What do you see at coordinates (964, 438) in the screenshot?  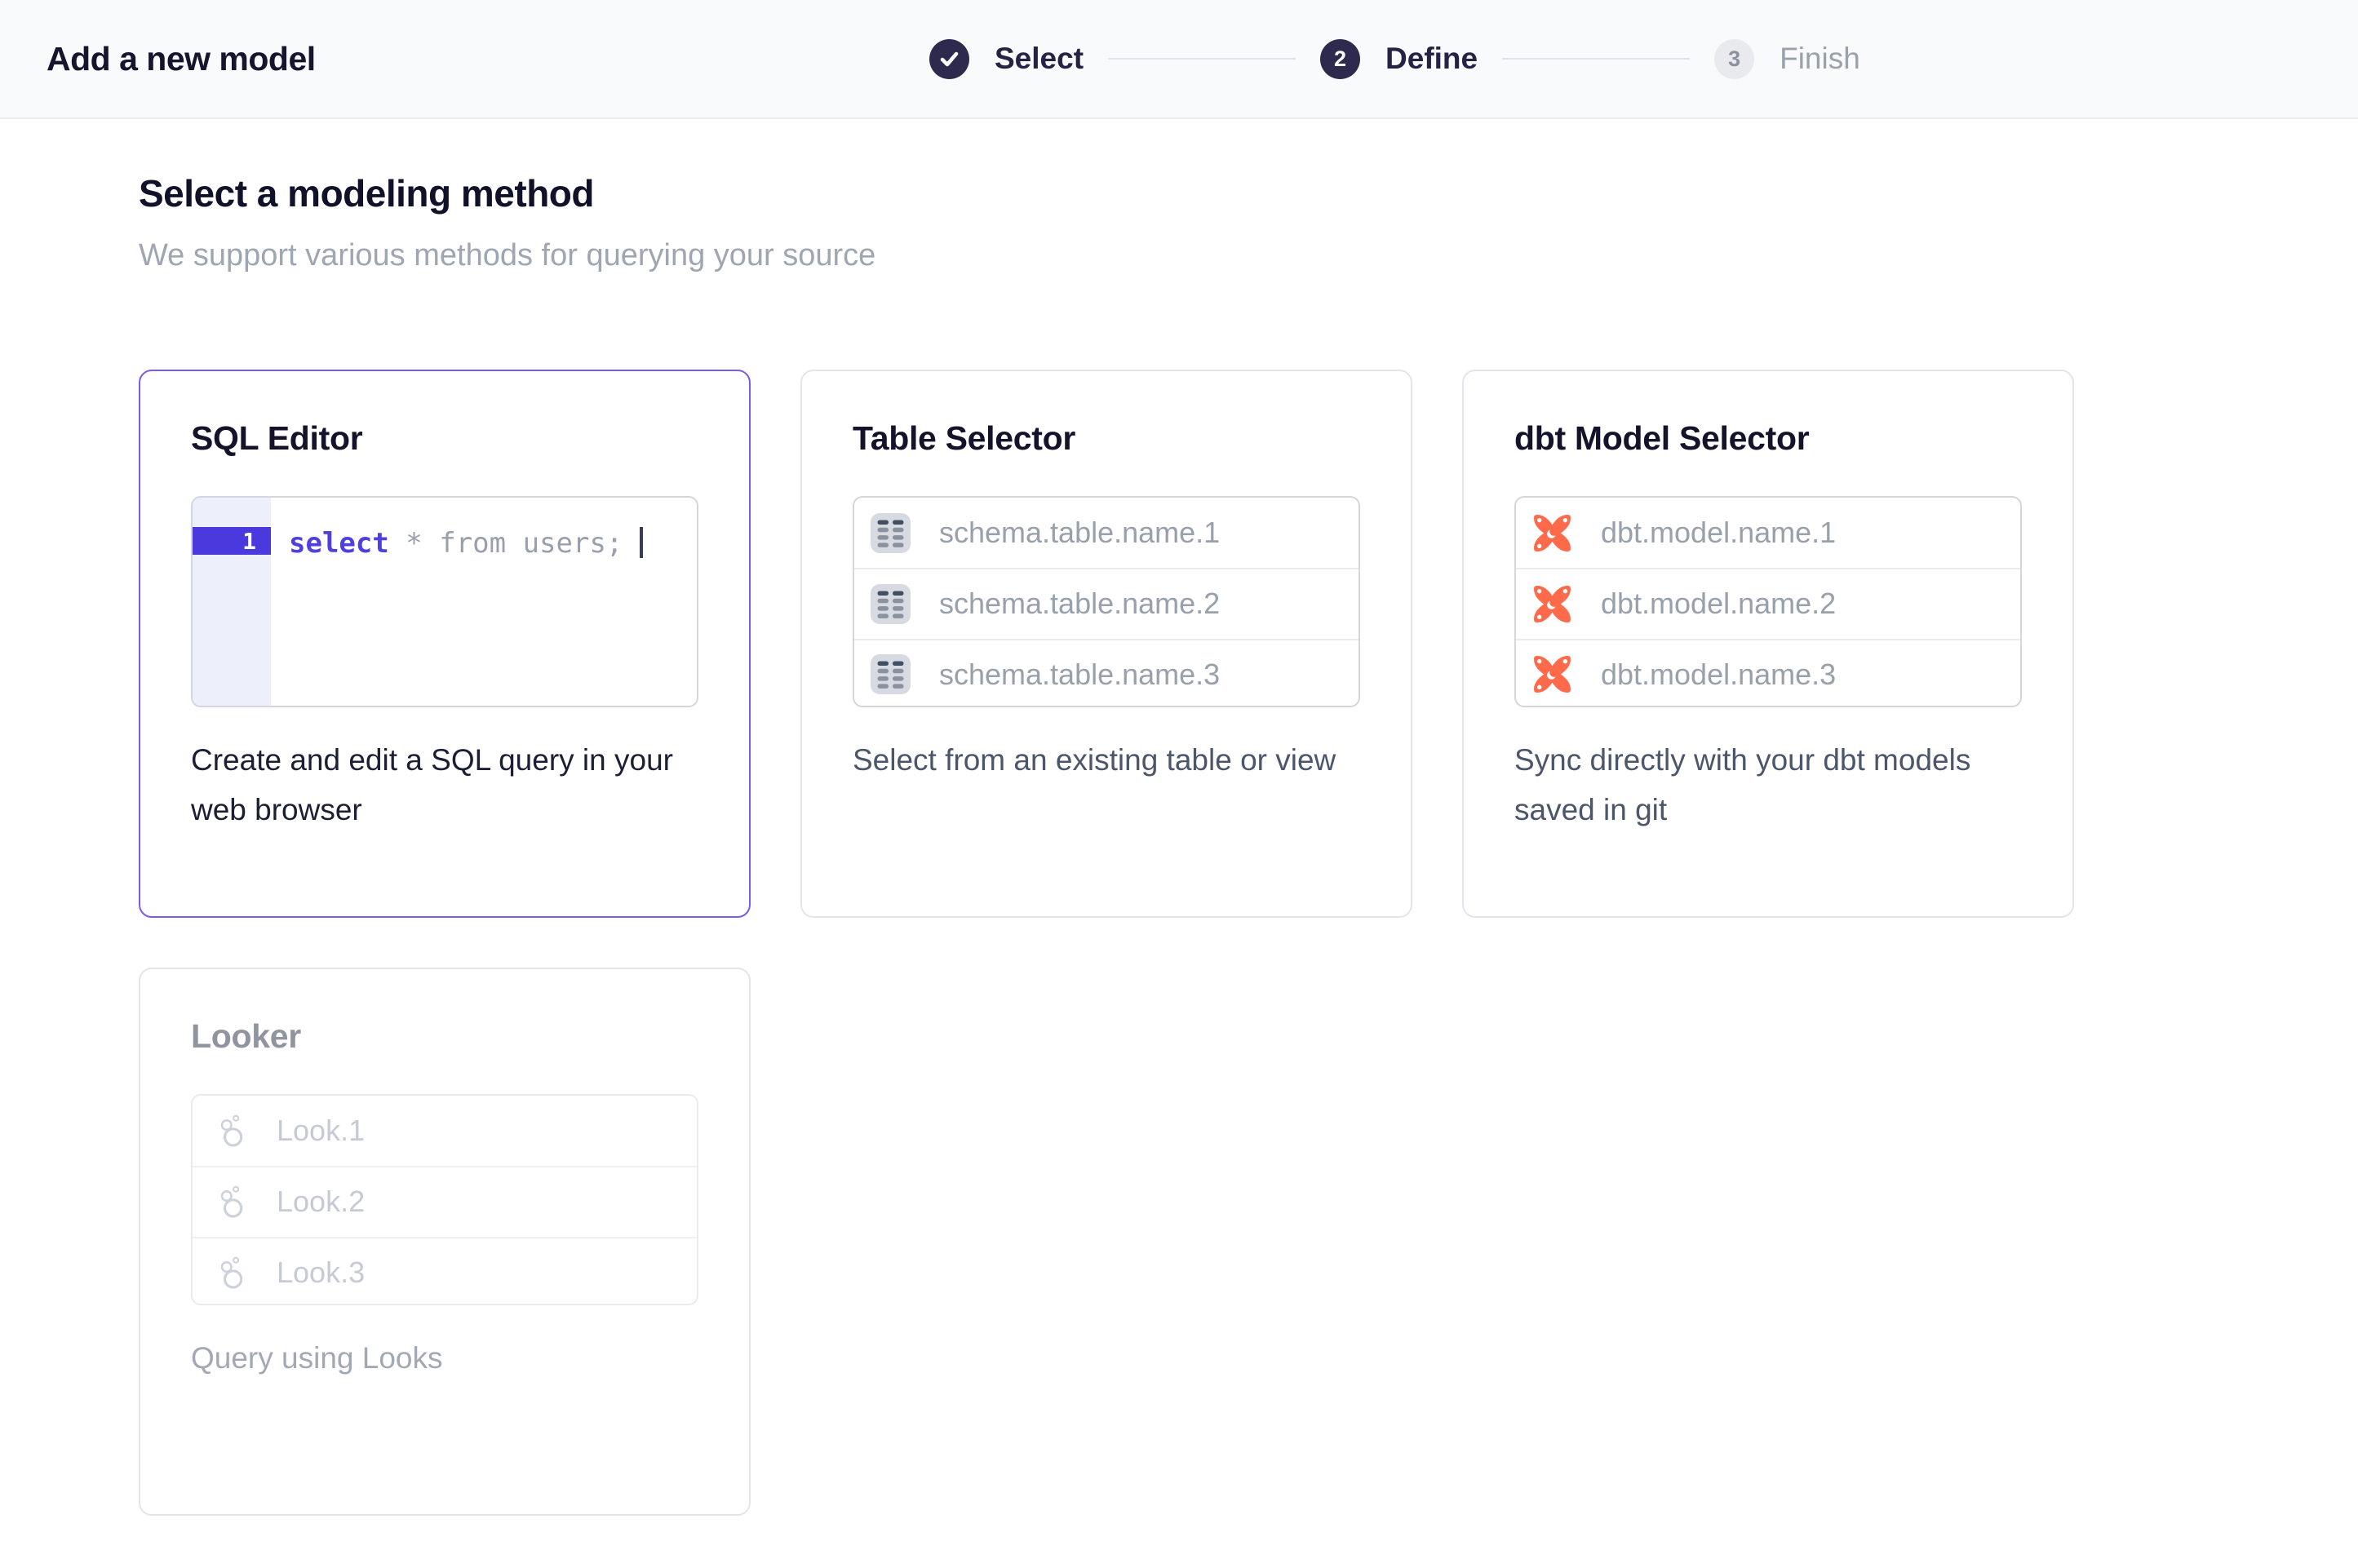 I see `card-table-selector-title: Table Selector` at bounding box center [964, 438].